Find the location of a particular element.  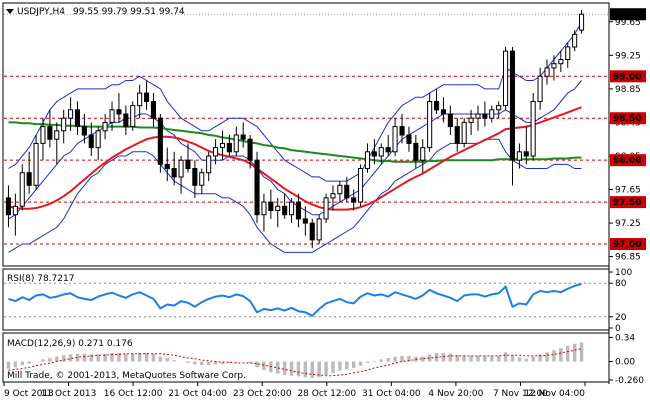

level-price-label: 98.50 is located at coordinates (627, 119).